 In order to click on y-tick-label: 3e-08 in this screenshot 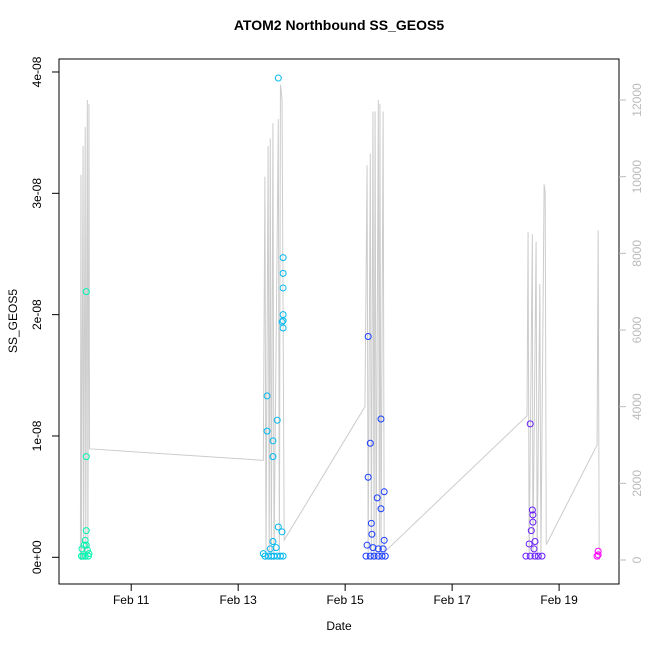, I will do `click(37, 193)`.